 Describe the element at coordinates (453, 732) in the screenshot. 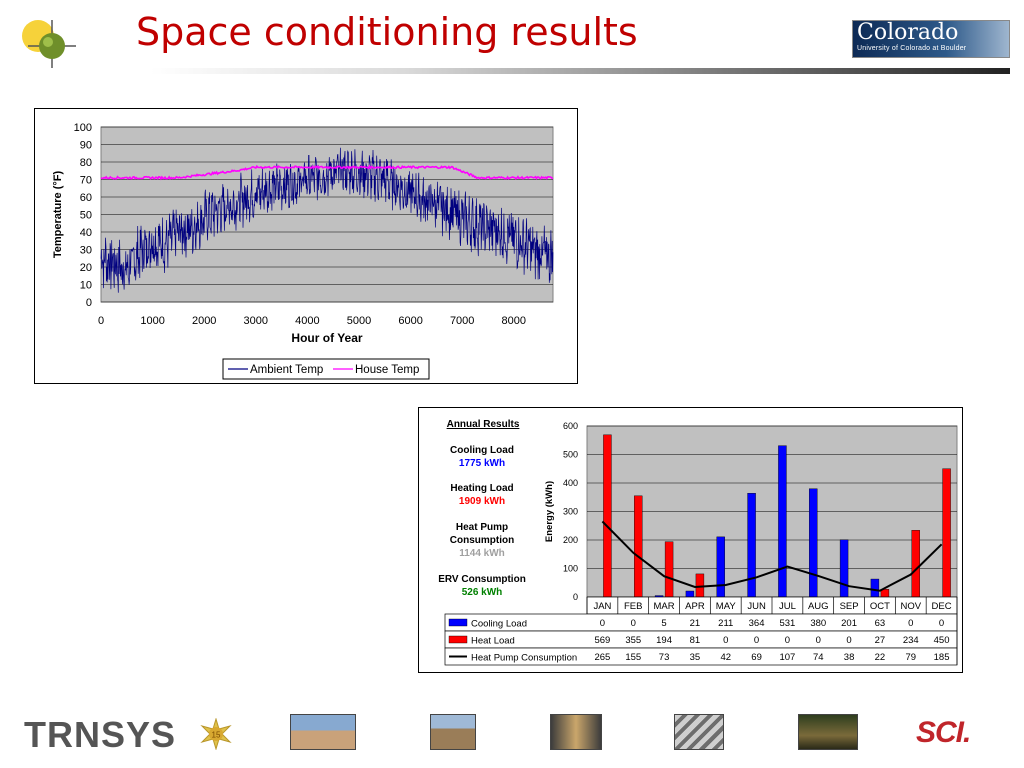

I see `construction-photo-thumbnail` at that location.